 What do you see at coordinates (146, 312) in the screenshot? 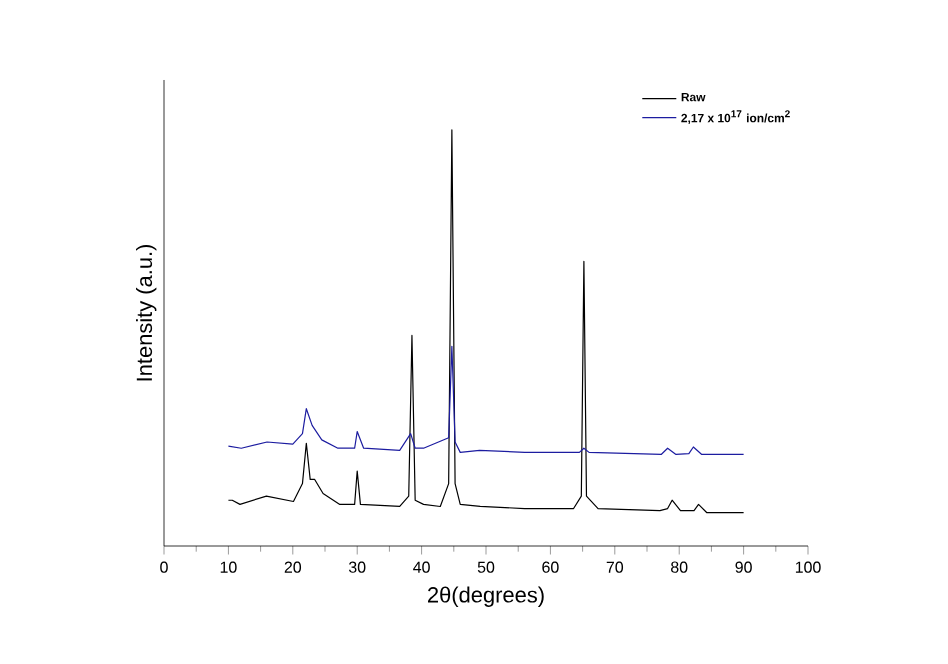
I see `y-axis-title: Intensity (a.u.)` at bounding box center [146, 312].